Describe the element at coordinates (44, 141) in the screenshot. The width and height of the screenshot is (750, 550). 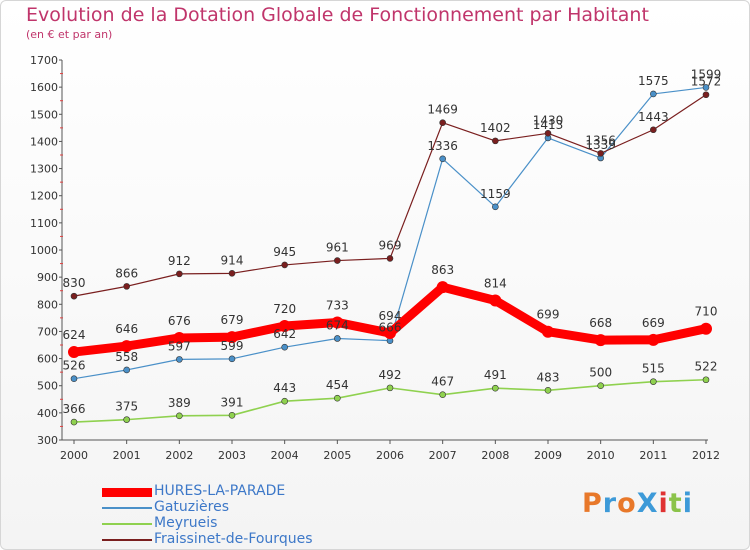
I see `y-tick-label: 1400` at that location.